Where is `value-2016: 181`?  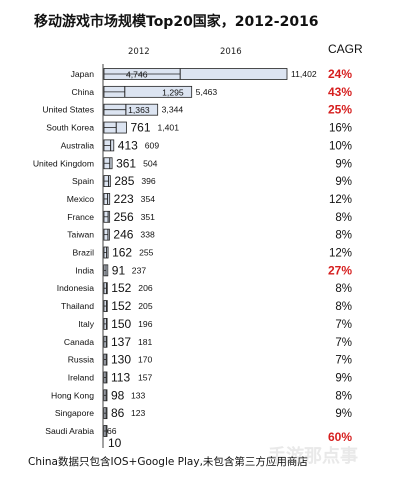 value-2016: 181 is located at coordinates (145, 342).